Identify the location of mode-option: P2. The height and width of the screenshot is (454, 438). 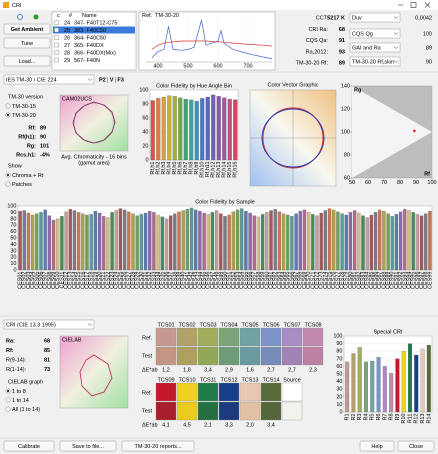
(102, 80).